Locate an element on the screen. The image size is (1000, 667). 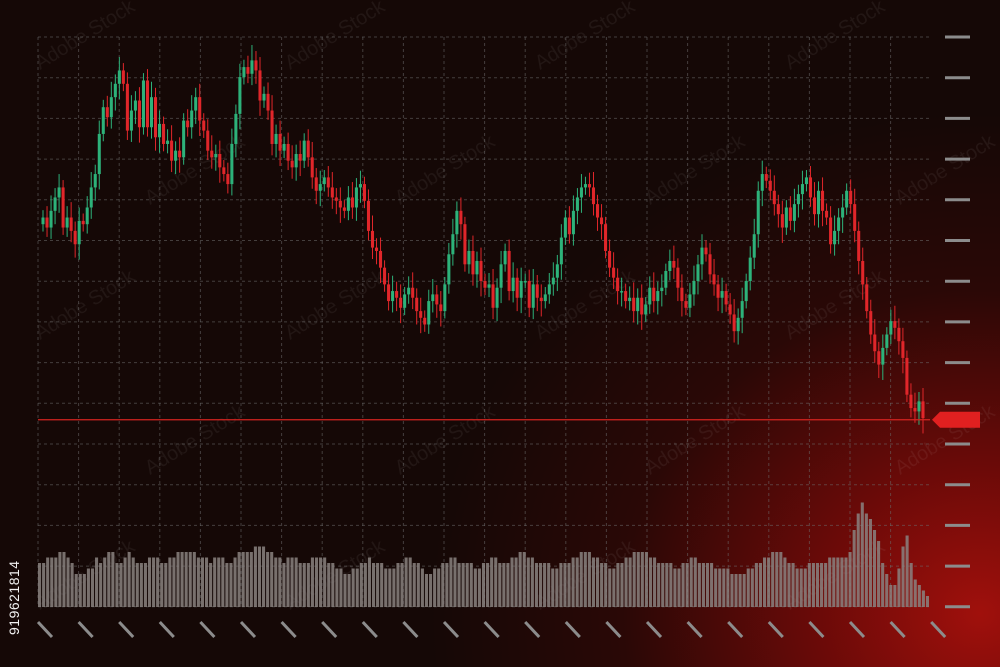
time-axis-ticks is located at coordinates (491, 629).